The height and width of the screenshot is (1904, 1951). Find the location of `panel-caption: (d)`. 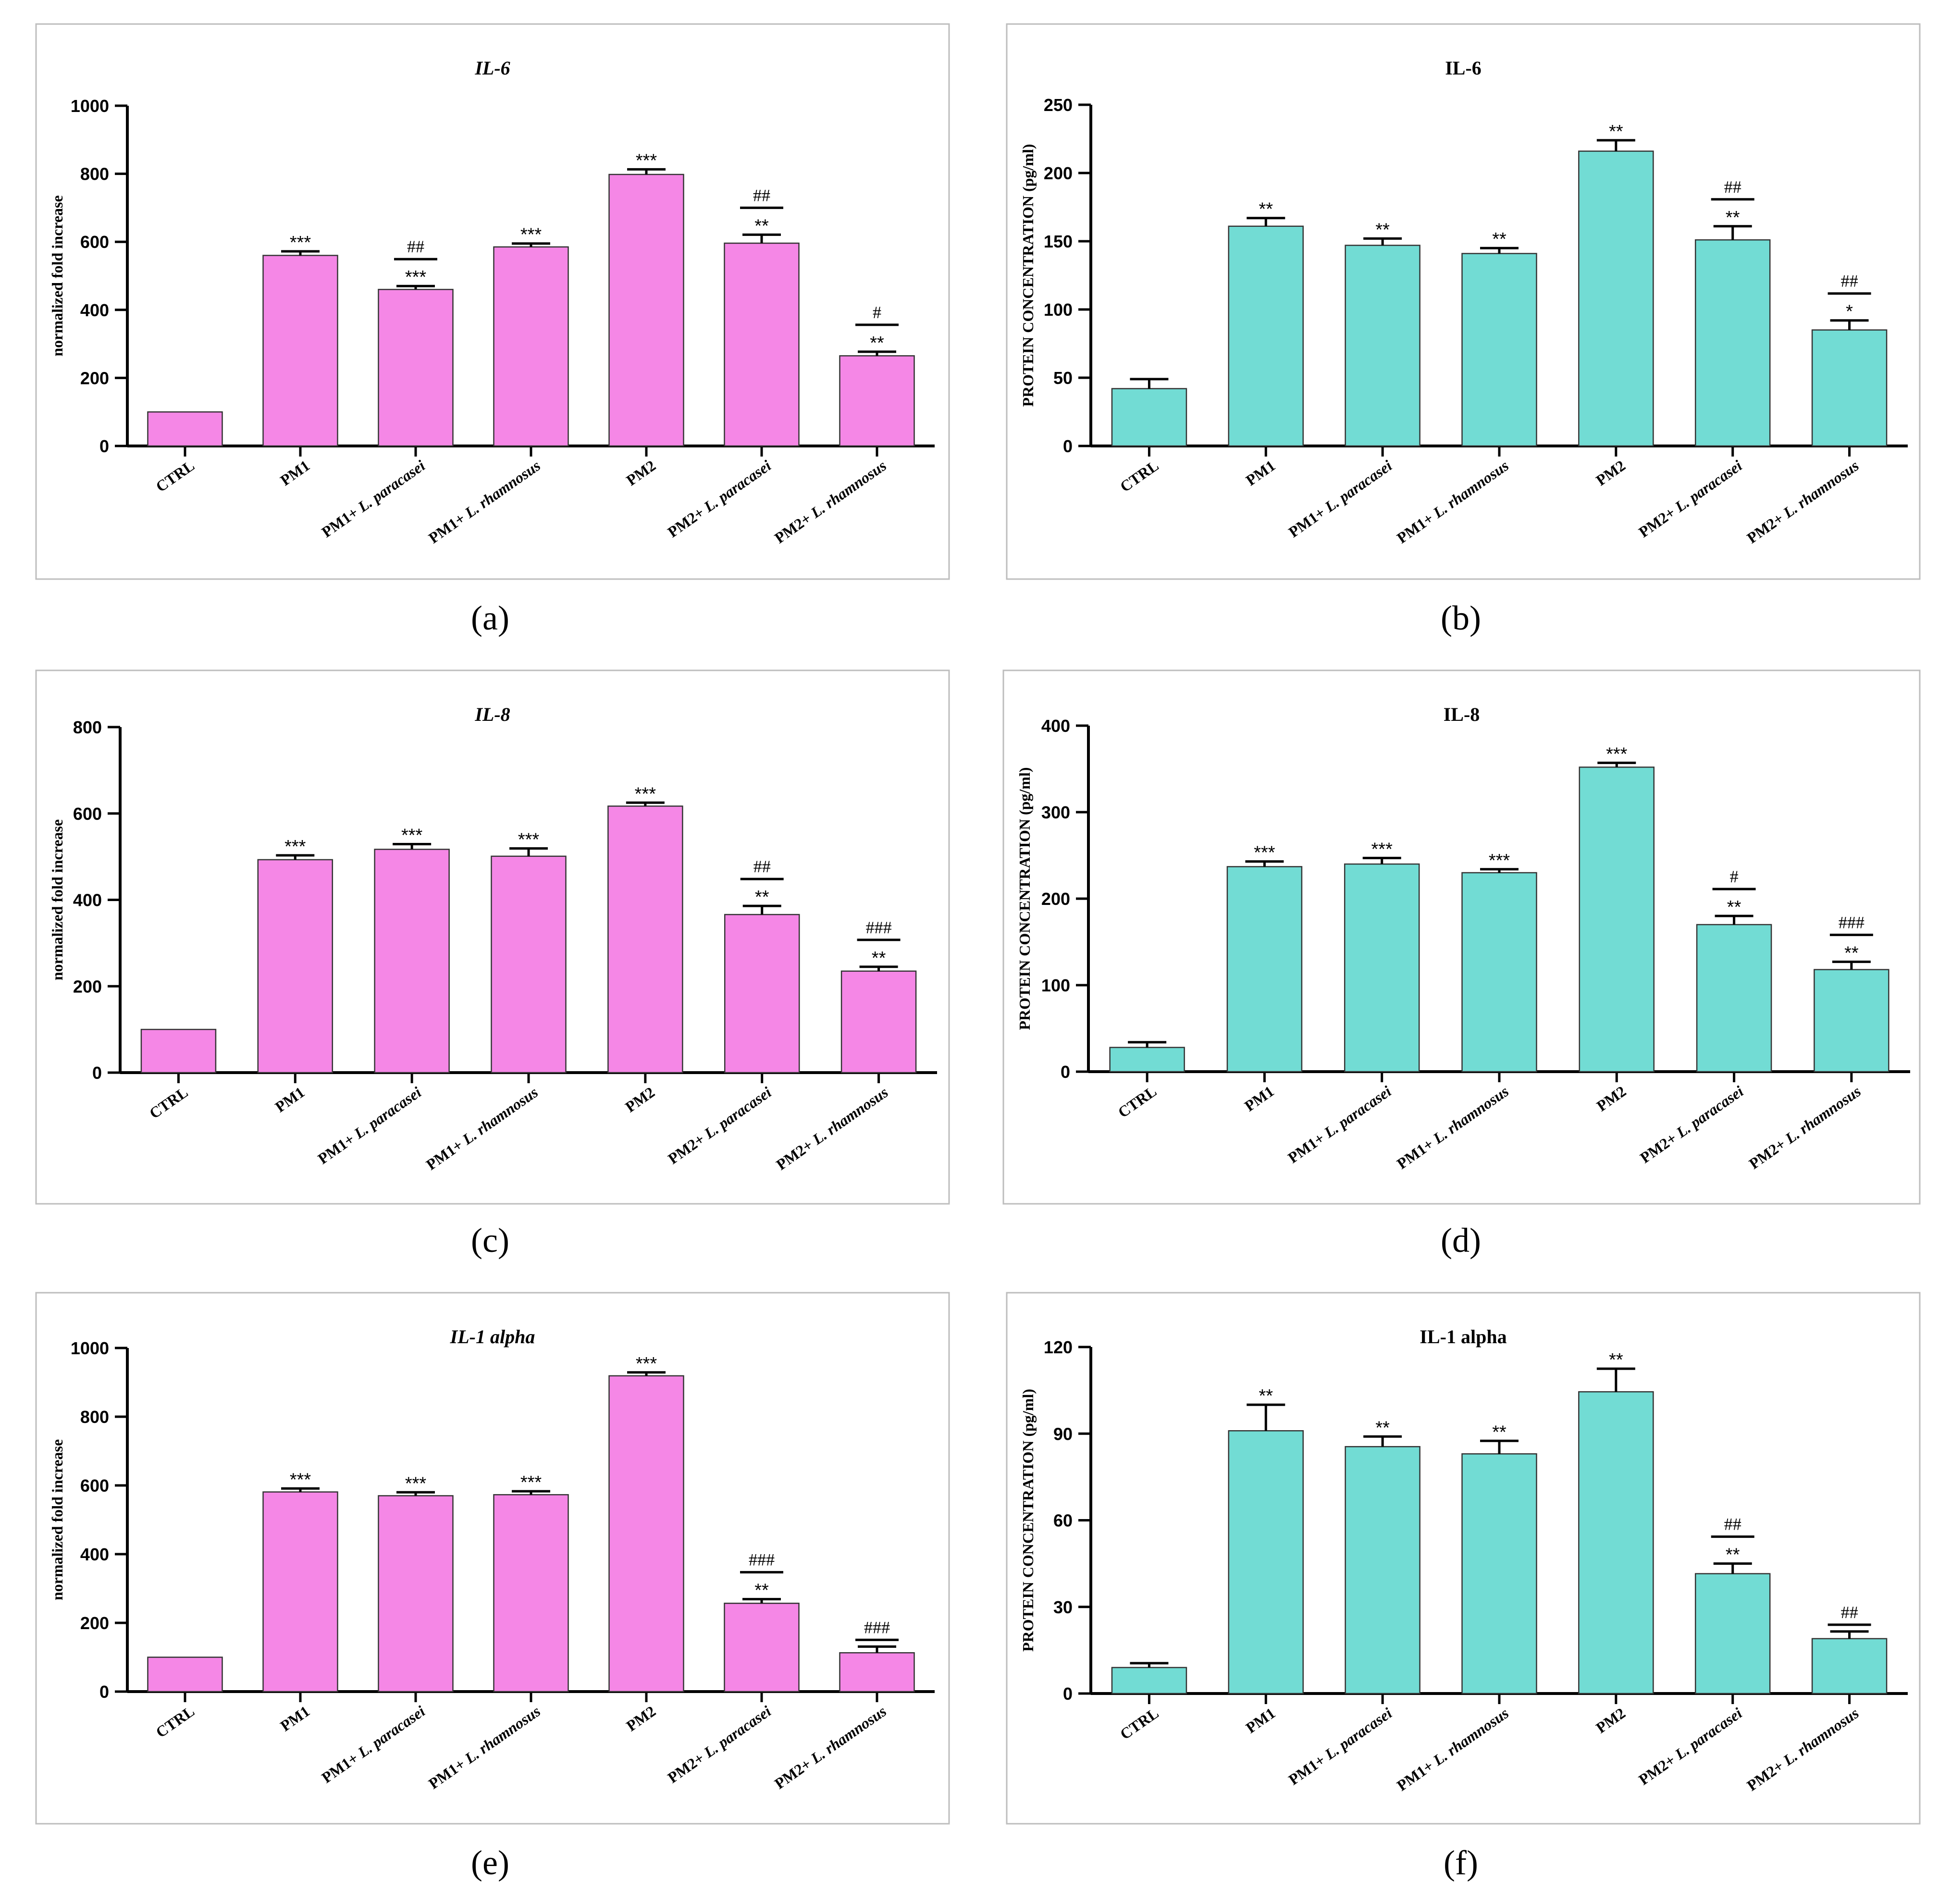

panel-caption: (d) is located at coordinates (1461, 1240).